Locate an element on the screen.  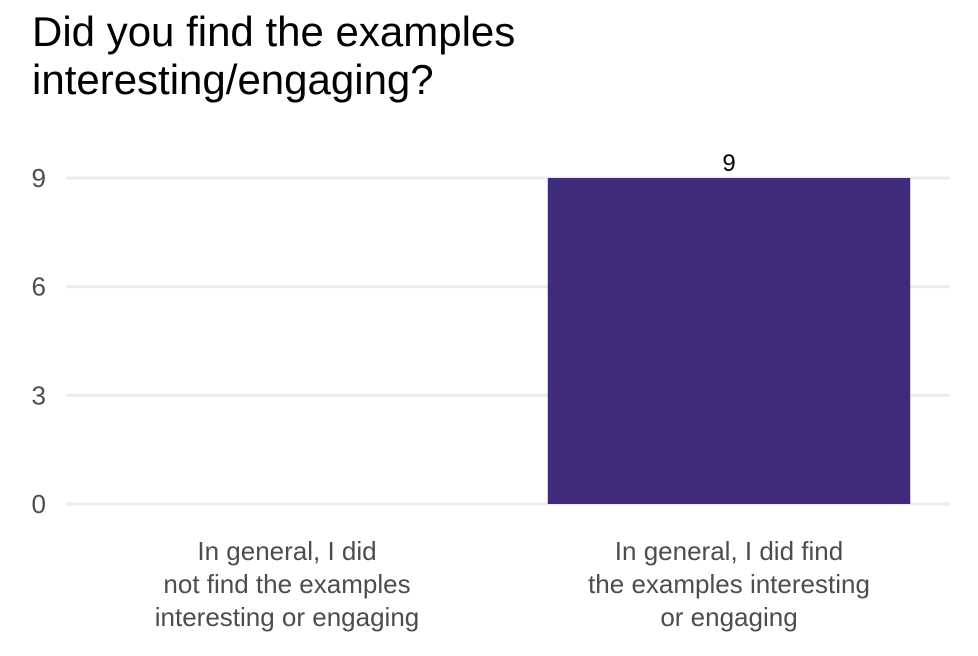
data-labels: 9 is located at coordinates (728, 163).